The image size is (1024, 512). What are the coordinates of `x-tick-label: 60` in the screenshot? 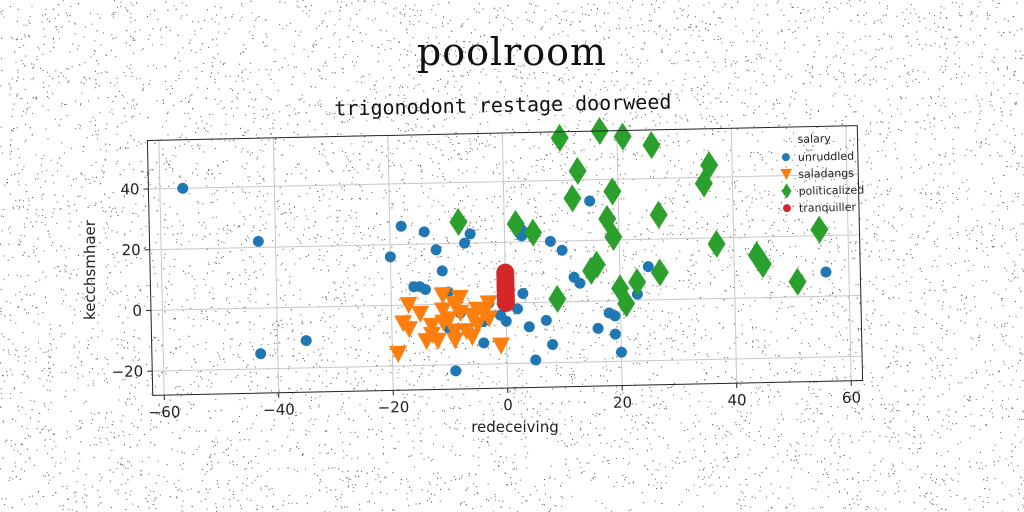 It's located at (851, 398).